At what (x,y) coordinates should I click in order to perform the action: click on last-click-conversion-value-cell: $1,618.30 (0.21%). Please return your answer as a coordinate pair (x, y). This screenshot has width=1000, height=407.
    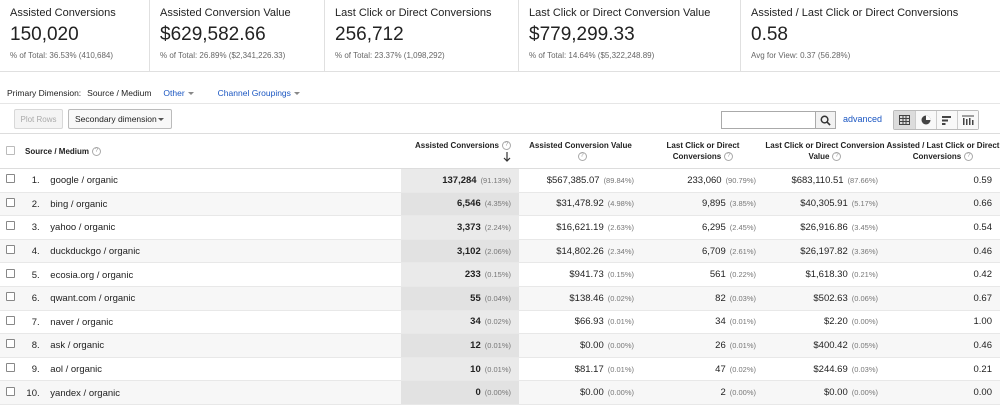
    Looking at the image, I should click on (825, 274).